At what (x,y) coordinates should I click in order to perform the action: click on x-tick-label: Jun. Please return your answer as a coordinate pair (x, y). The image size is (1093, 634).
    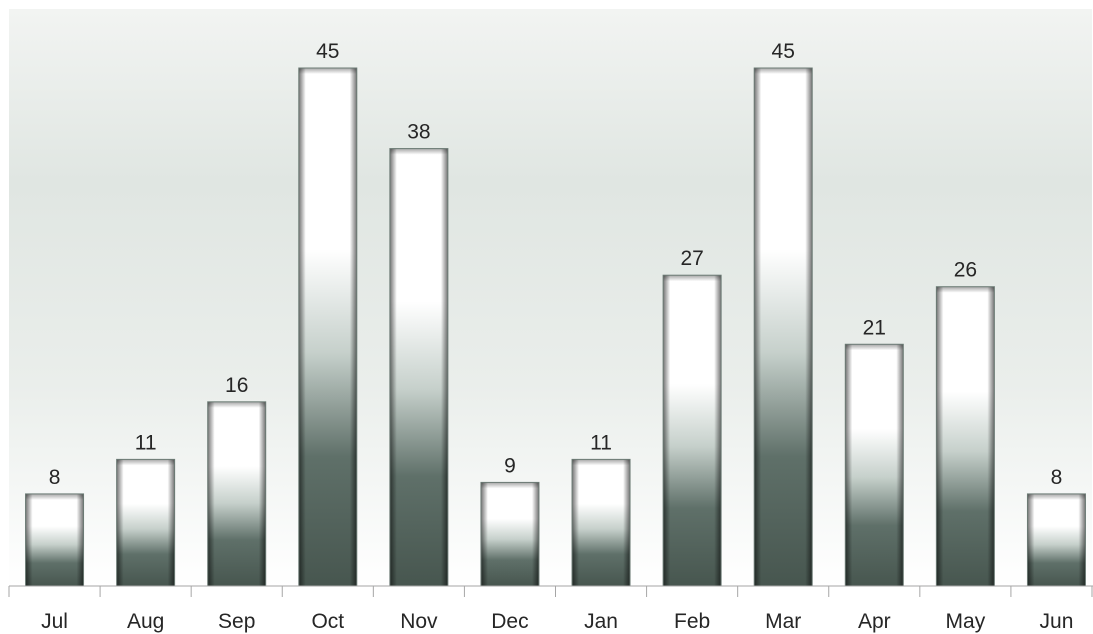
    Looking at the image, I should click on (1057, 621).